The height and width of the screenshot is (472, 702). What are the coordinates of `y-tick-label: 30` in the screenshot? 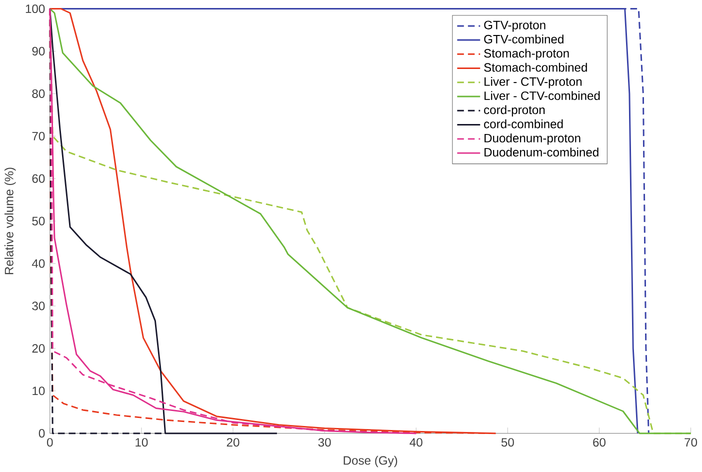 It's located at (38, 306).